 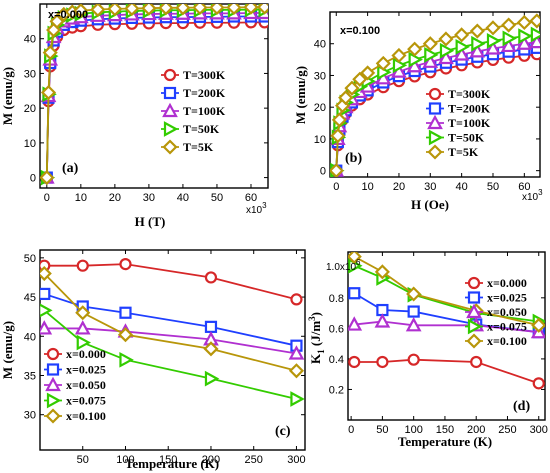 I want to click on y-axis-label-sub: 1, so click(x=321, y=351).